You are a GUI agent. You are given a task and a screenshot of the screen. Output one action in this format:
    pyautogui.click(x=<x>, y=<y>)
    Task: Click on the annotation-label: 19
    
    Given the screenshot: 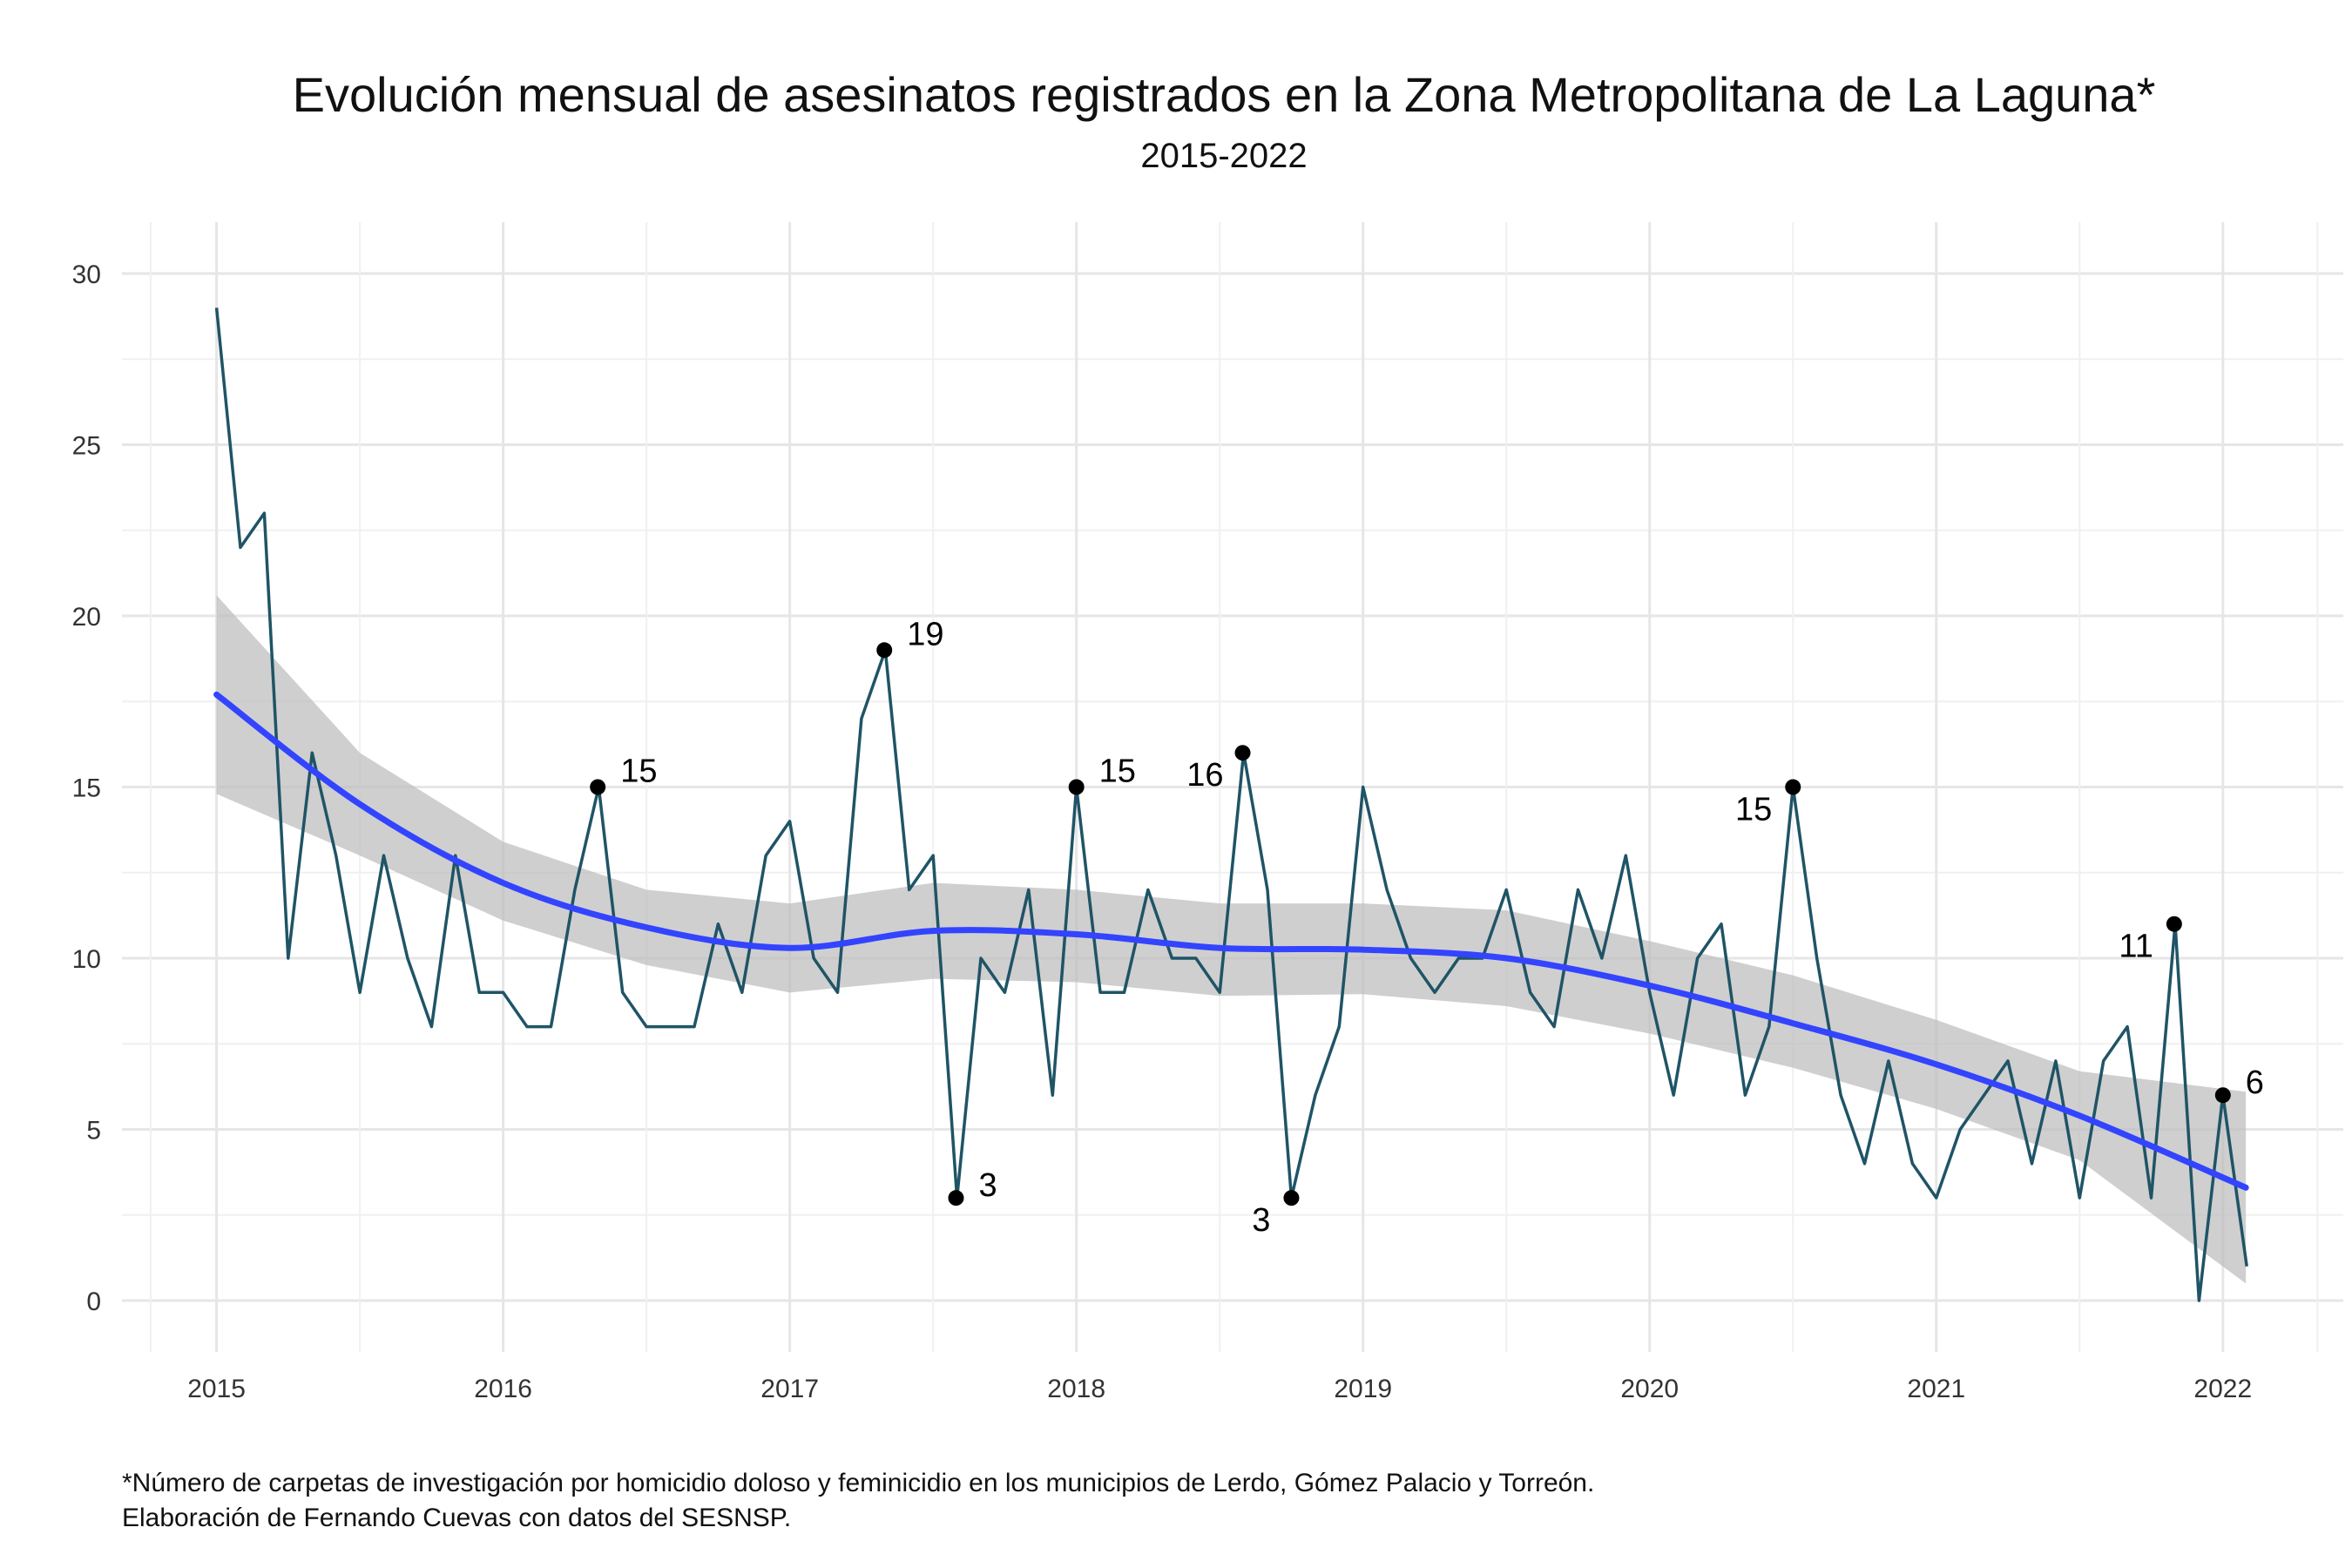 What is the action you would take?
    pyautogui.click(x=925, y=634)
    